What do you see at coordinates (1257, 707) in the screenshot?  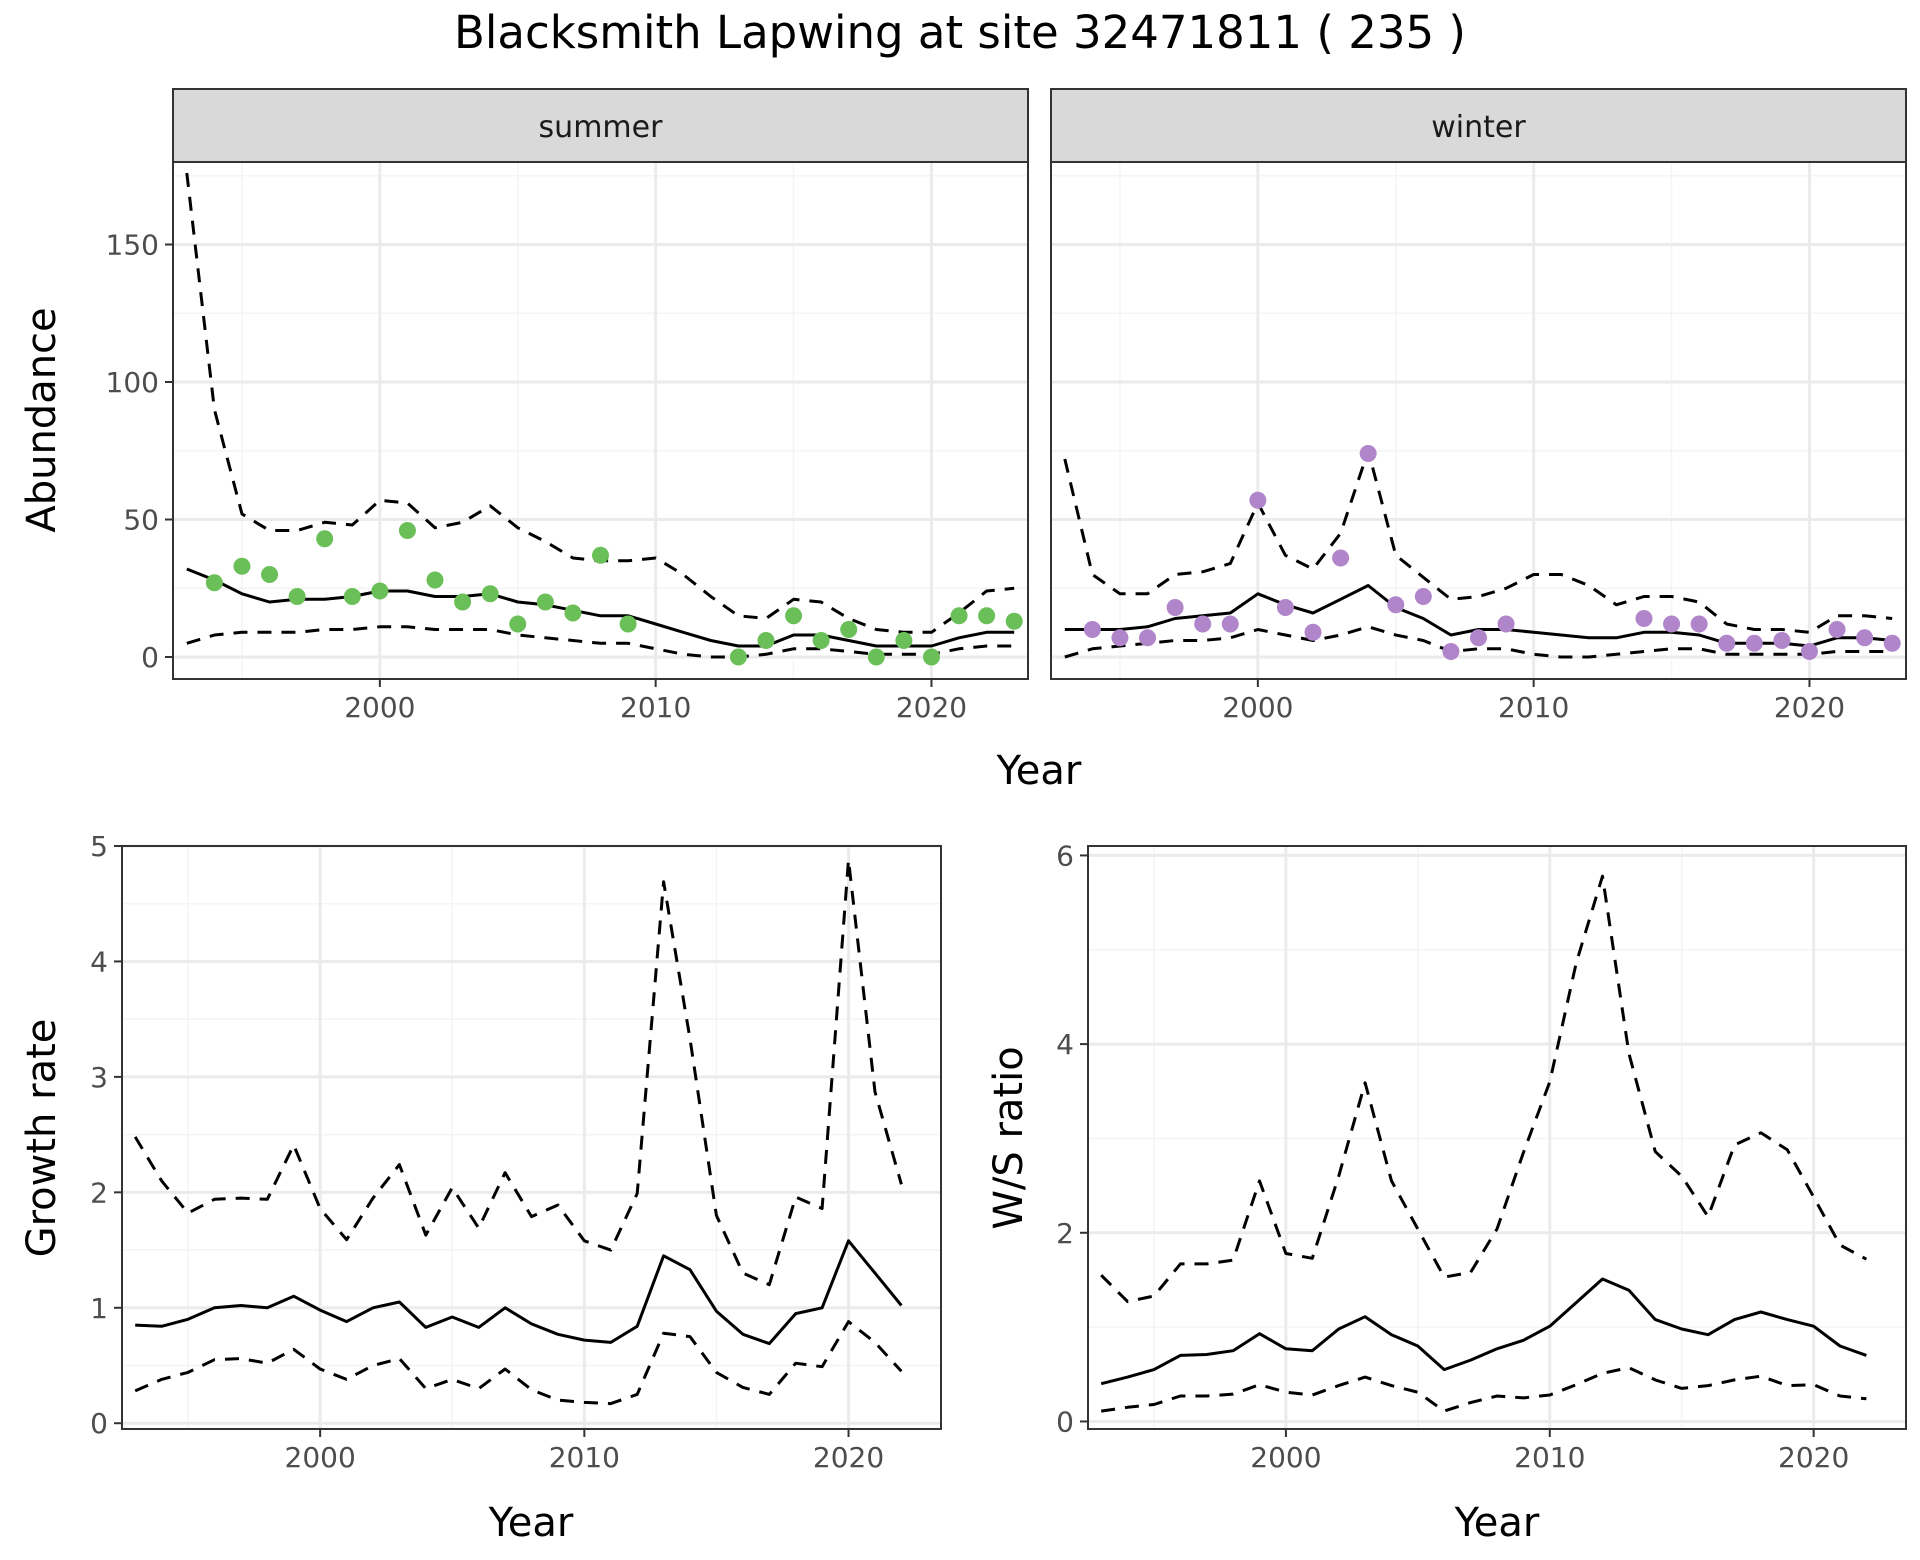 I see `winter-panel-x-tick-label: 2000` at bounding box center [1257, 707].